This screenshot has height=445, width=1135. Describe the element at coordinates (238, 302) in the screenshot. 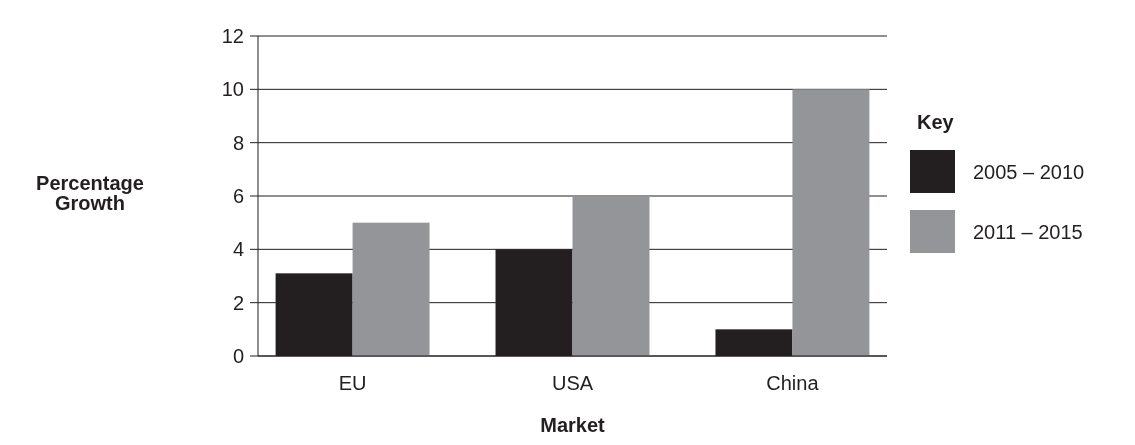

I see `y-tick-label: 2` at that location.